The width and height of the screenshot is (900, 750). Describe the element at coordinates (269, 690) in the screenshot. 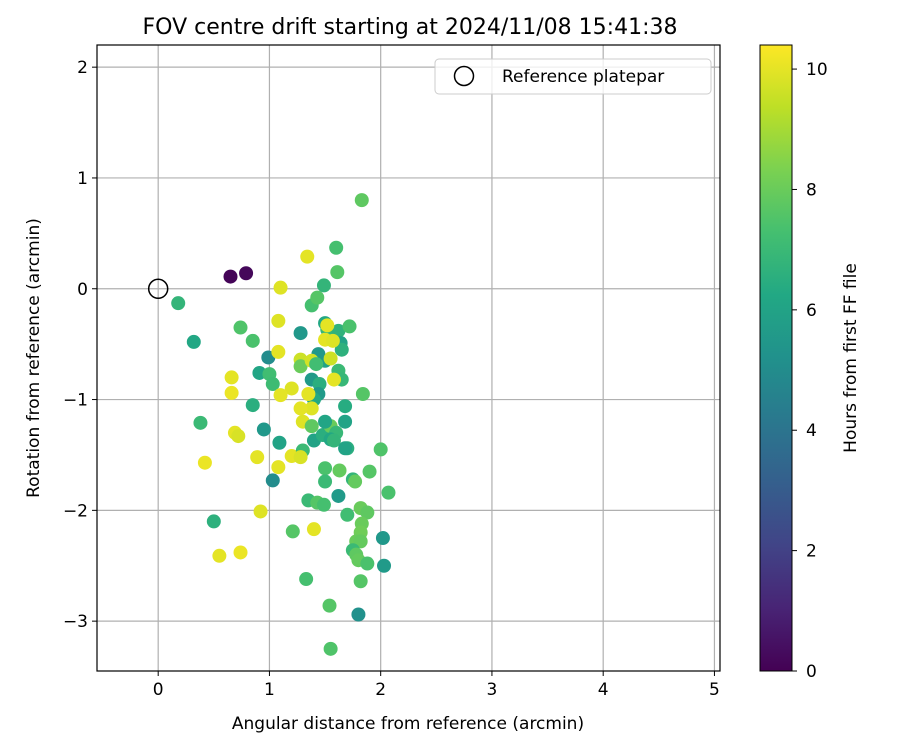

I see `x-tick-label: 1` at that location.